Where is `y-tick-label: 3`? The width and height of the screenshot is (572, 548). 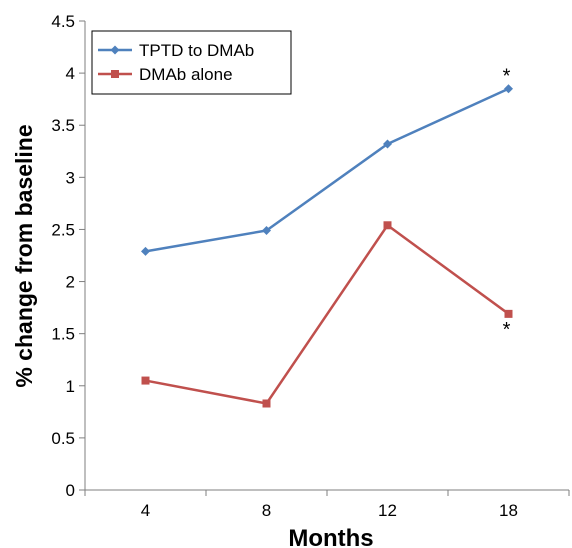 y-tick-label: 3 is located at coordinates (70, 177).